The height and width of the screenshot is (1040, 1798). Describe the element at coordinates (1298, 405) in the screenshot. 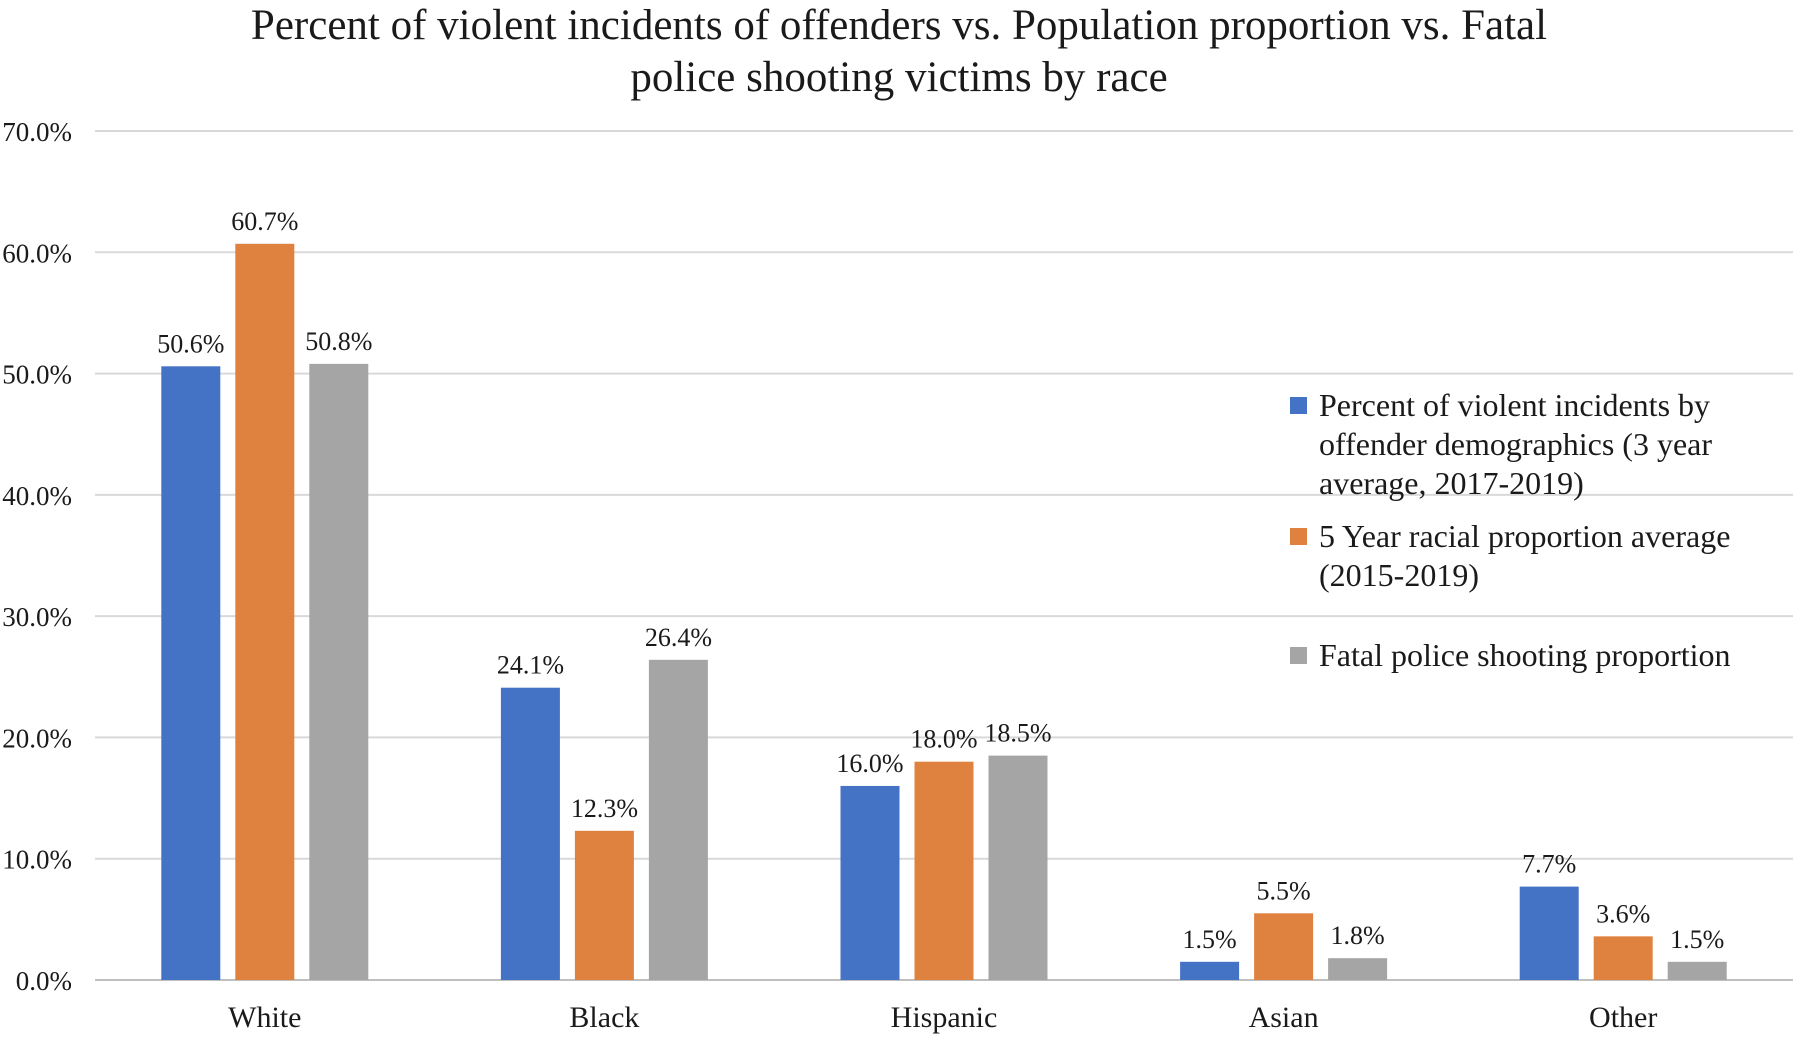

I see `legend-swatch-blue` at that location.